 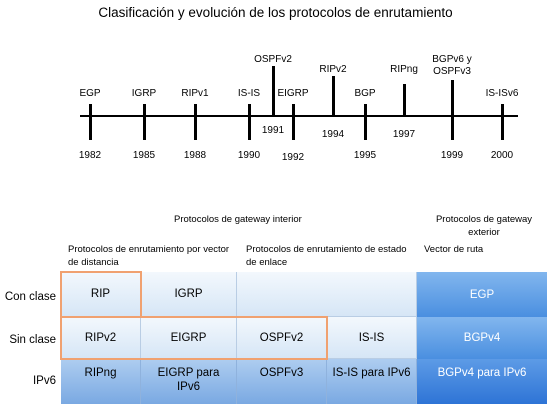 I want to click on timeline-year-label: 1982, so click(x=90, y=155).